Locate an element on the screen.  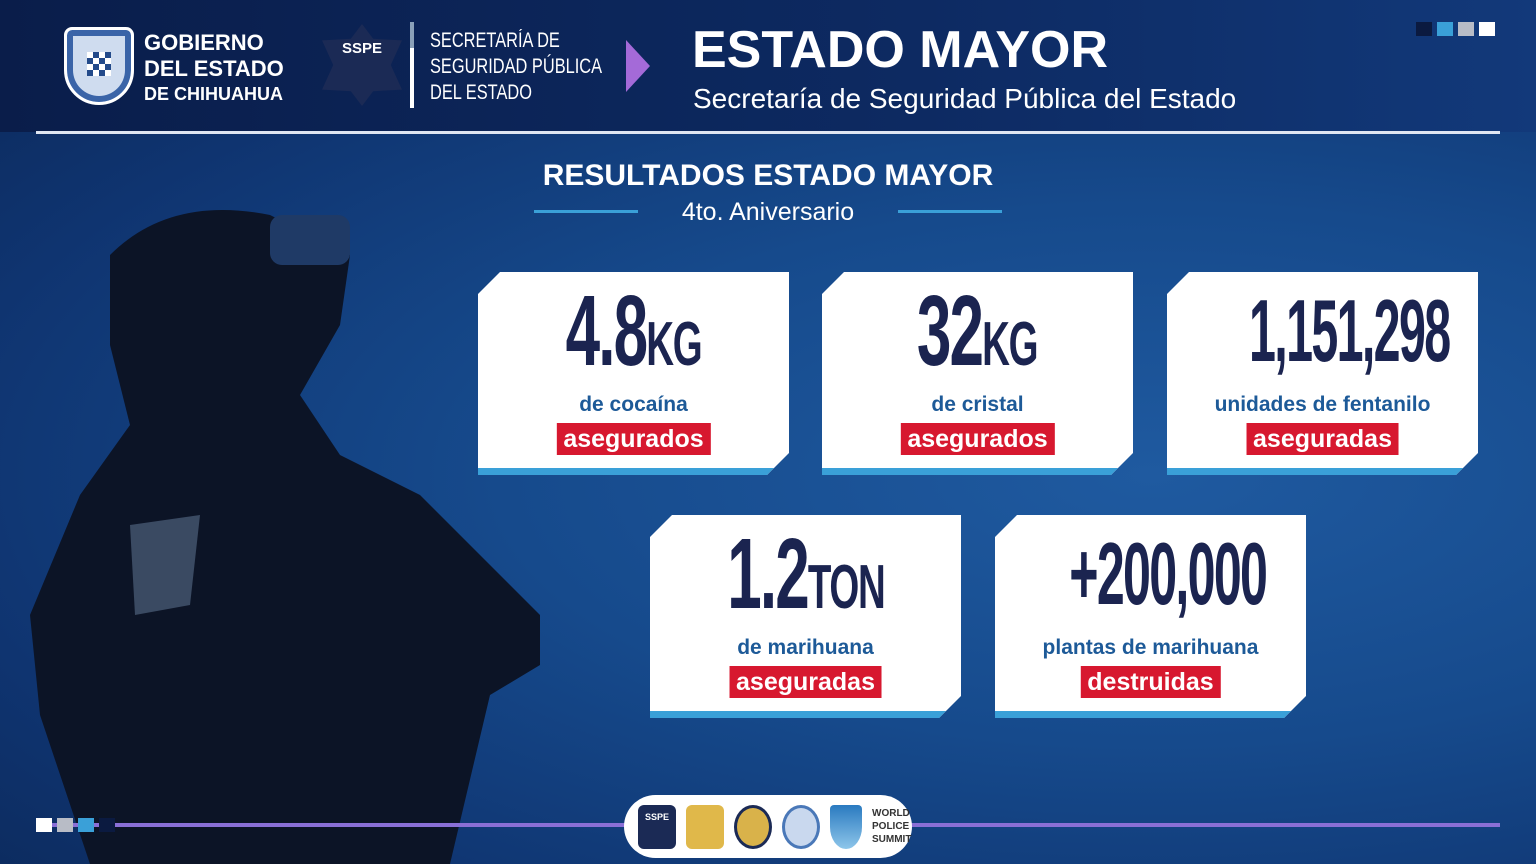
world-police-summit-logo is located at coordinates (846, 826).